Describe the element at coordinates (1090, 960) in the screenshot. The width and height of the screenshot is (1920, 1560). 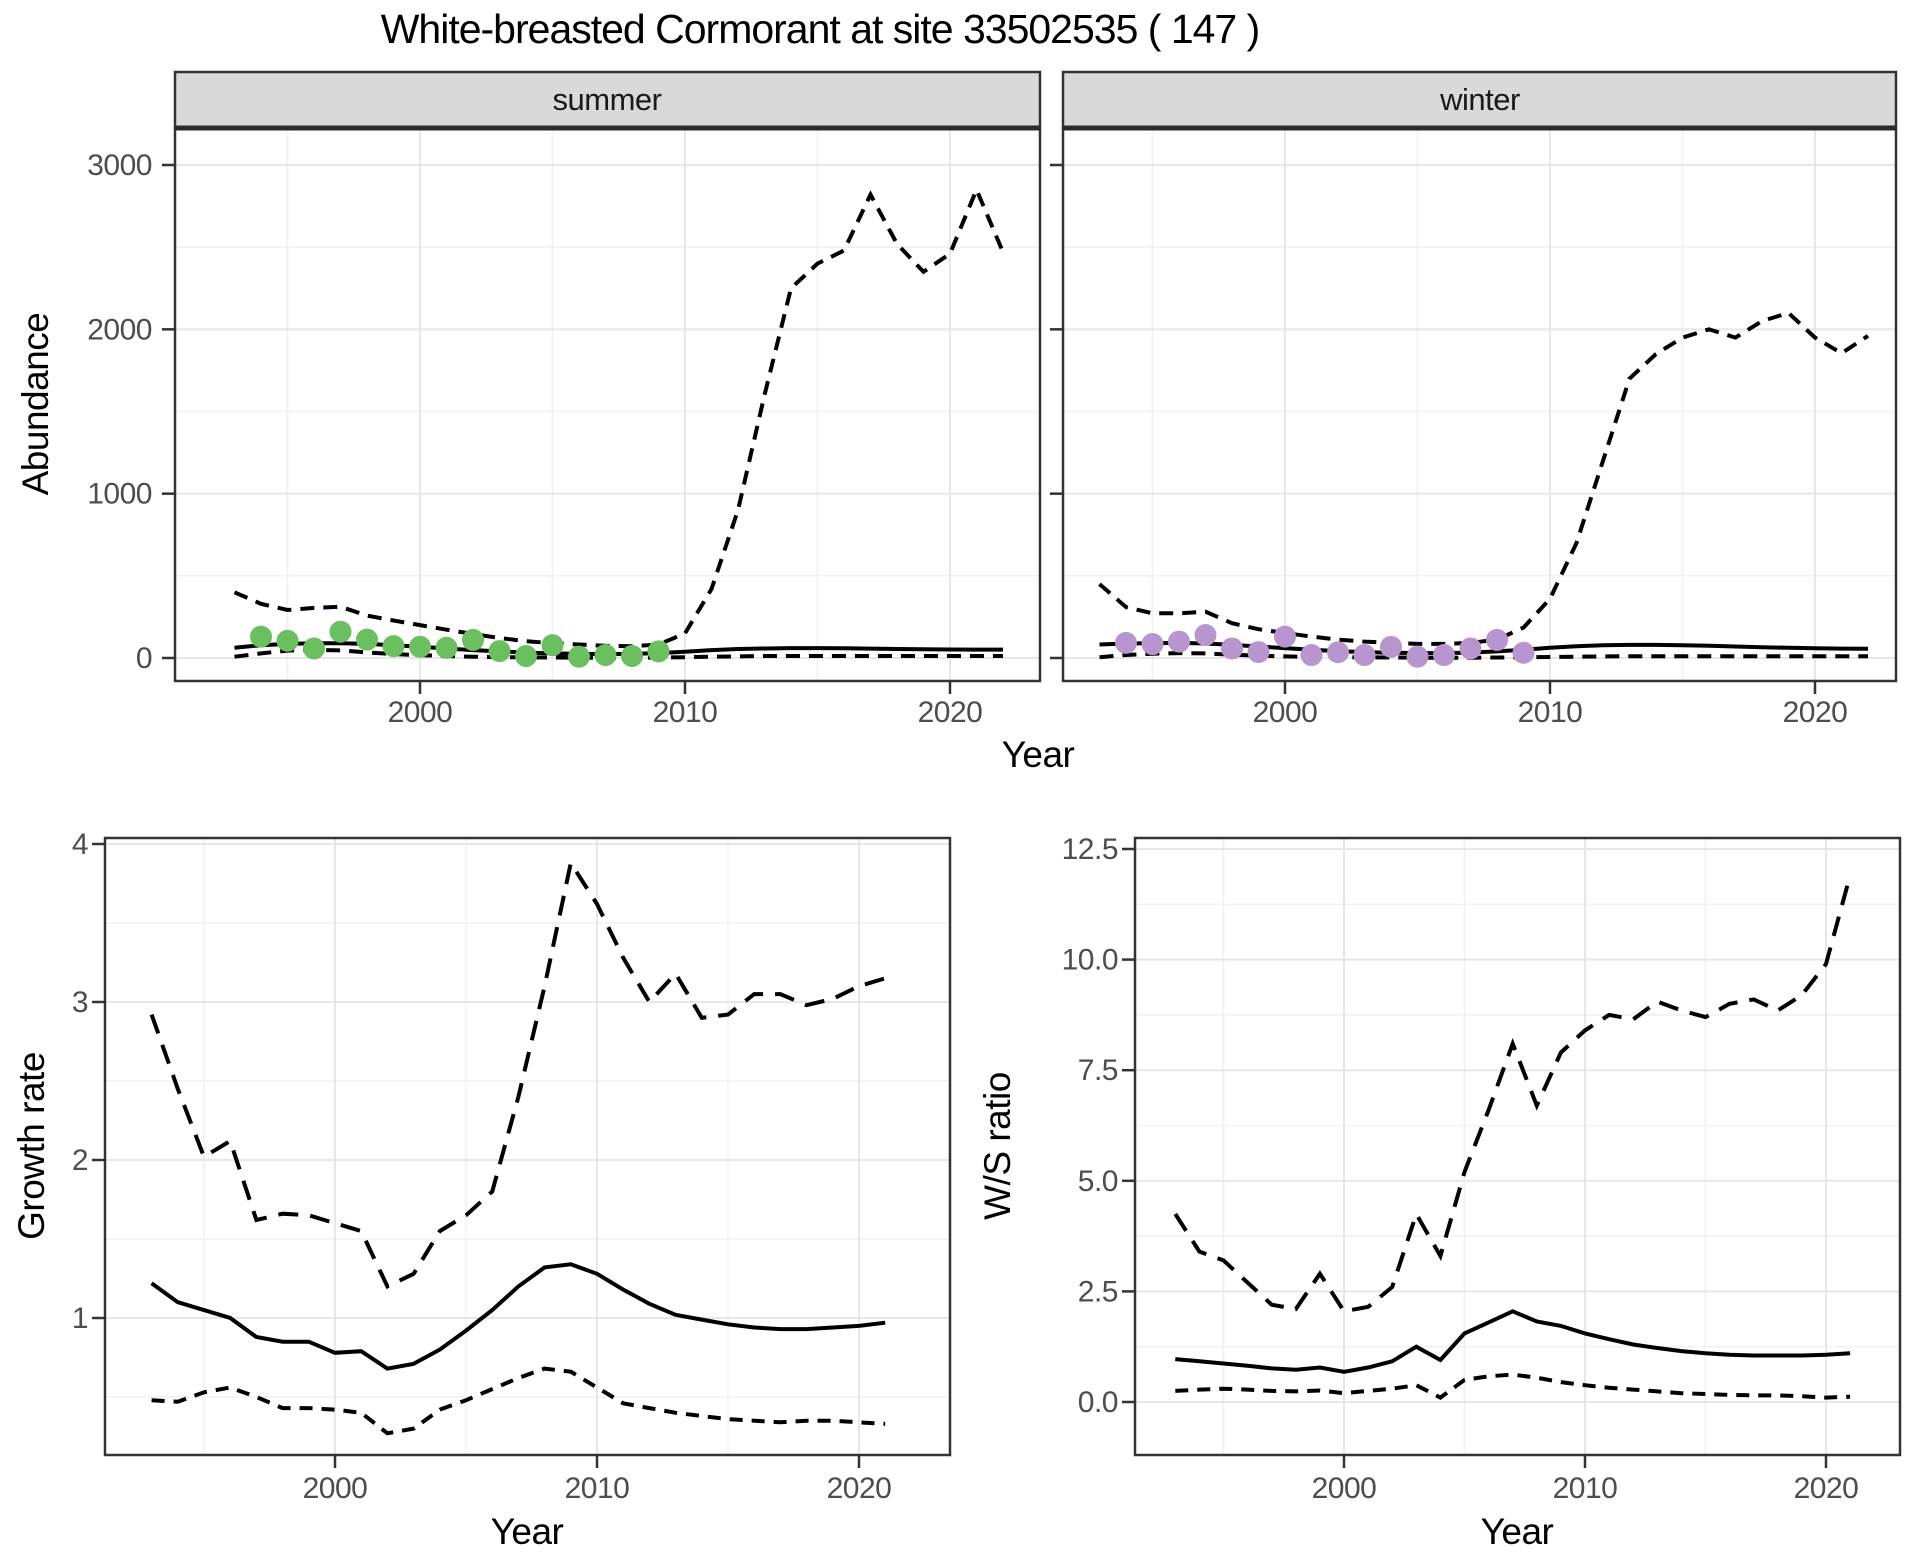
I see `y-tick-label: 10.0` at that location.